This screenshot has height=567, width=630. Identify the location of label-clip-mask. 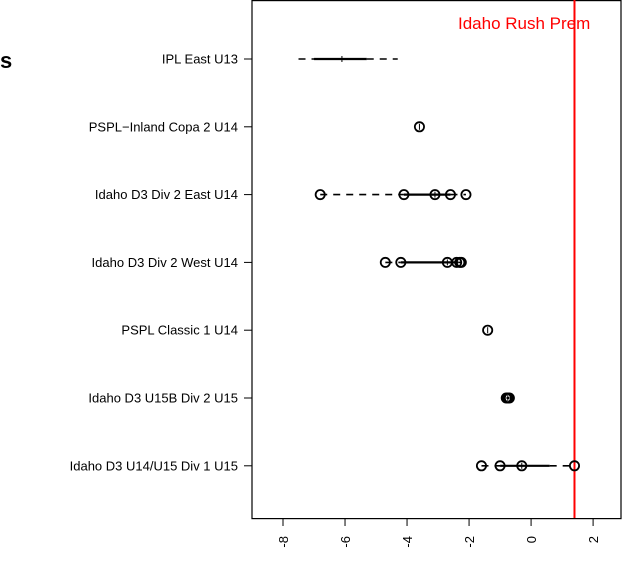
(626, 20).